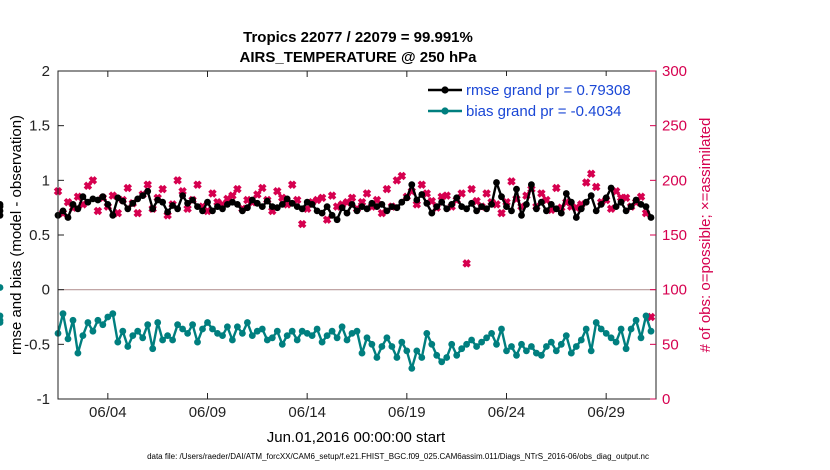 This screenshot has width=830, height=470. Describe the element at coordinates (208, 412) in the screenshot. I see `x-tick-label: 06/09` at that location.